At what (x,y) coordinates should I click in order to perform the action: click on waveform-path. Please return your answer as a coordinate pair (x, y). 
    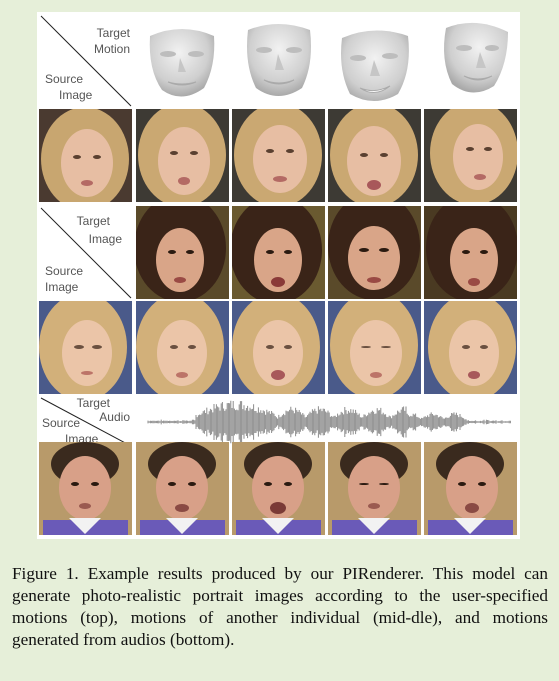
    Looking at the image, I should click on (329, 422).